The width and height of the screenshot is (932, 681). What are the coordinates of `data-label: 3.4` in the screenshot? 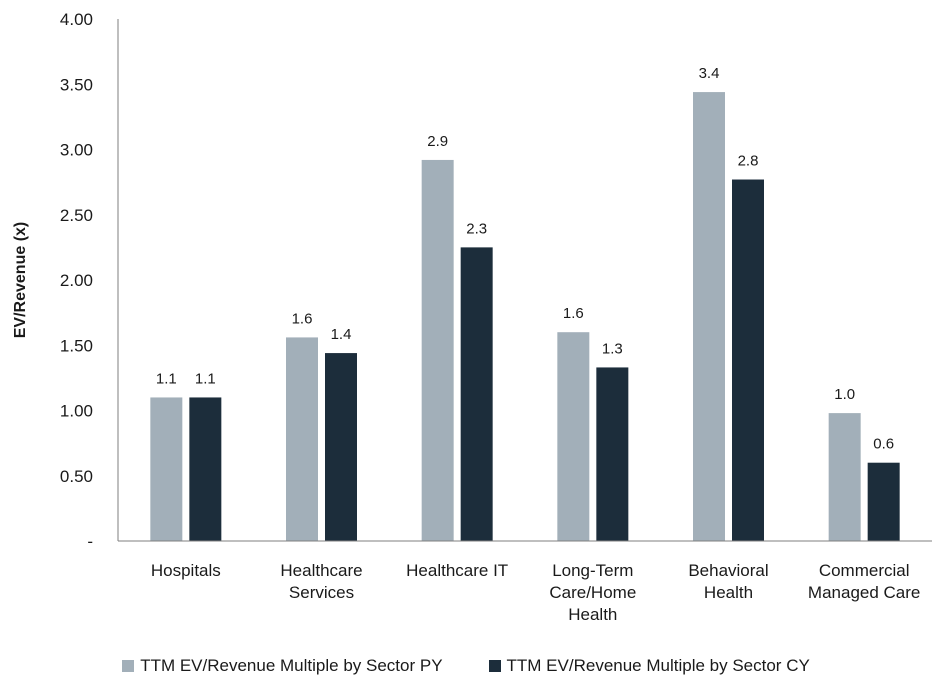 It's located at (709, 73).